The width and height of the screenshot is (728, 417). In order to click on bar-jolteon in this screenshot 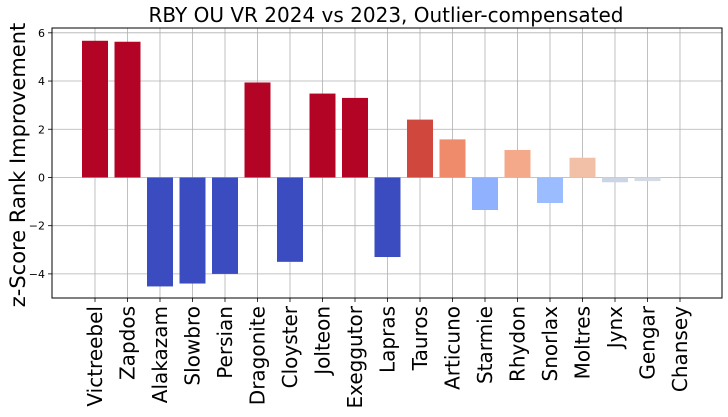, I will do `click(322, 135)`.